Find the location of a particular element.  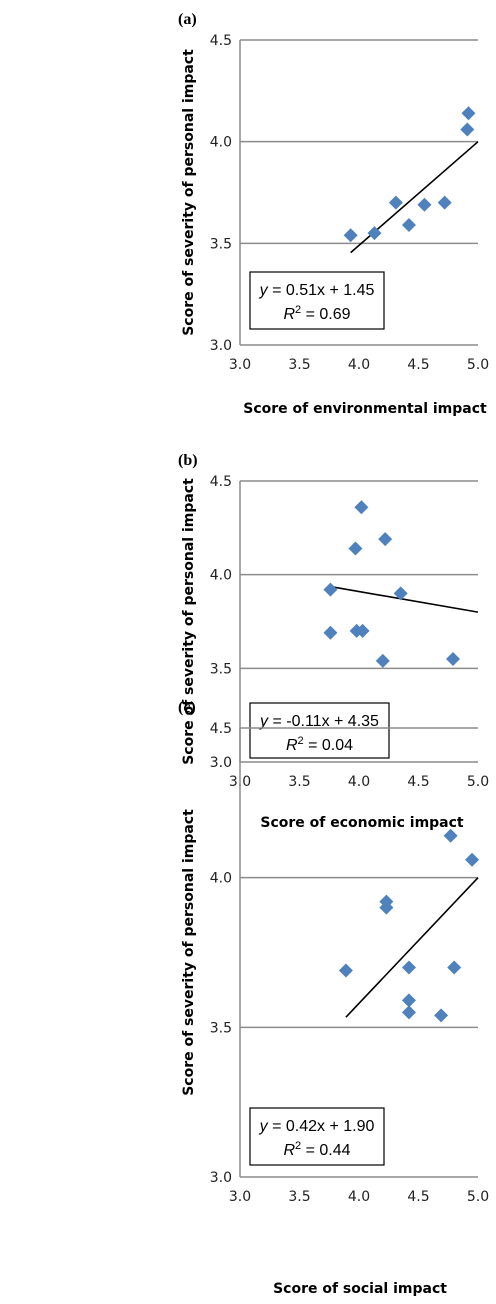

regression-equation: y = -0.11x + 4.35 is located at coordinates (319, 721).